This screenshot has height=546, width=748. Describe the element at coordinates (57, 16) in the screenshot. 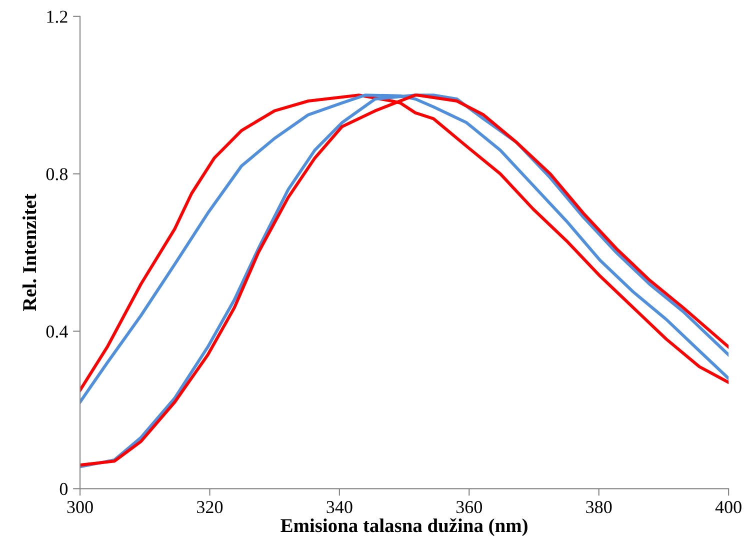

I see `y-tick-label: 1.2` at that location.